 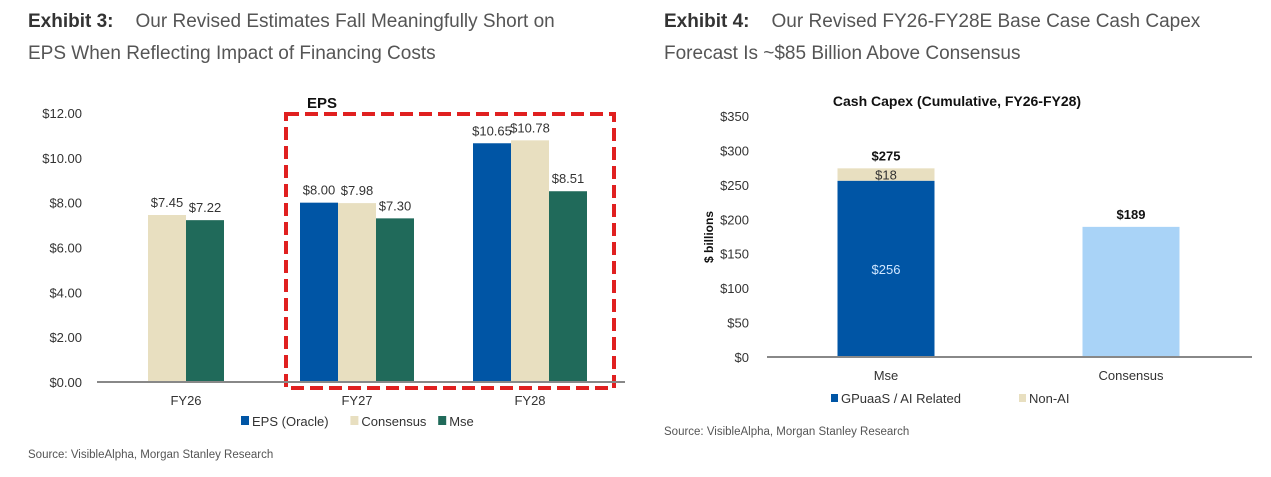 What do you see at coordinates (62, 113) in the screenshot?
I see `y-tick-label: $12.00` at bounding box center [62, 113].